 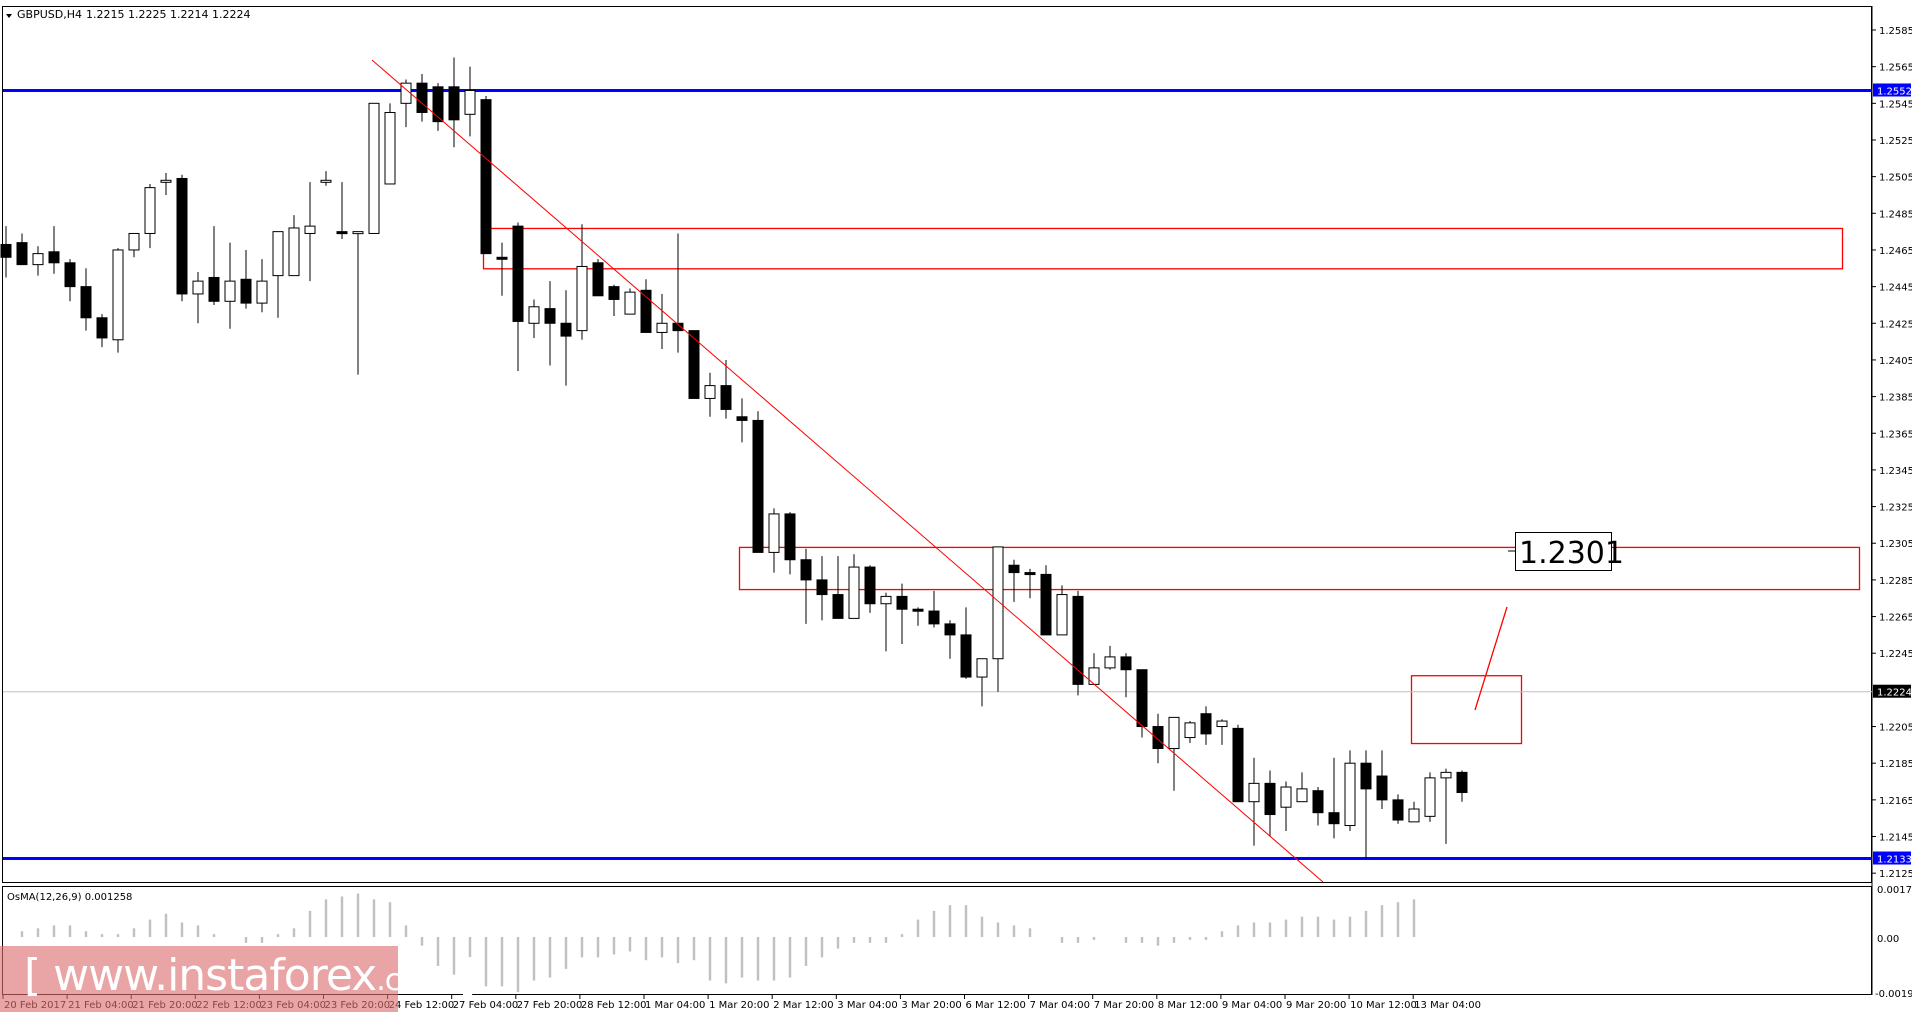 I want to click on level-price-label: 1.2133, so click(x=1894, y=860).